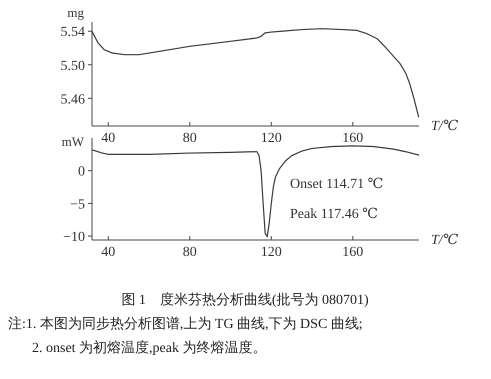 The width and height of the screenshot is (491, 379). What do you see at coordinates (73, 141) in the screenshot?
I see `y-axis-title: mW` at bounding box center [73, 141].